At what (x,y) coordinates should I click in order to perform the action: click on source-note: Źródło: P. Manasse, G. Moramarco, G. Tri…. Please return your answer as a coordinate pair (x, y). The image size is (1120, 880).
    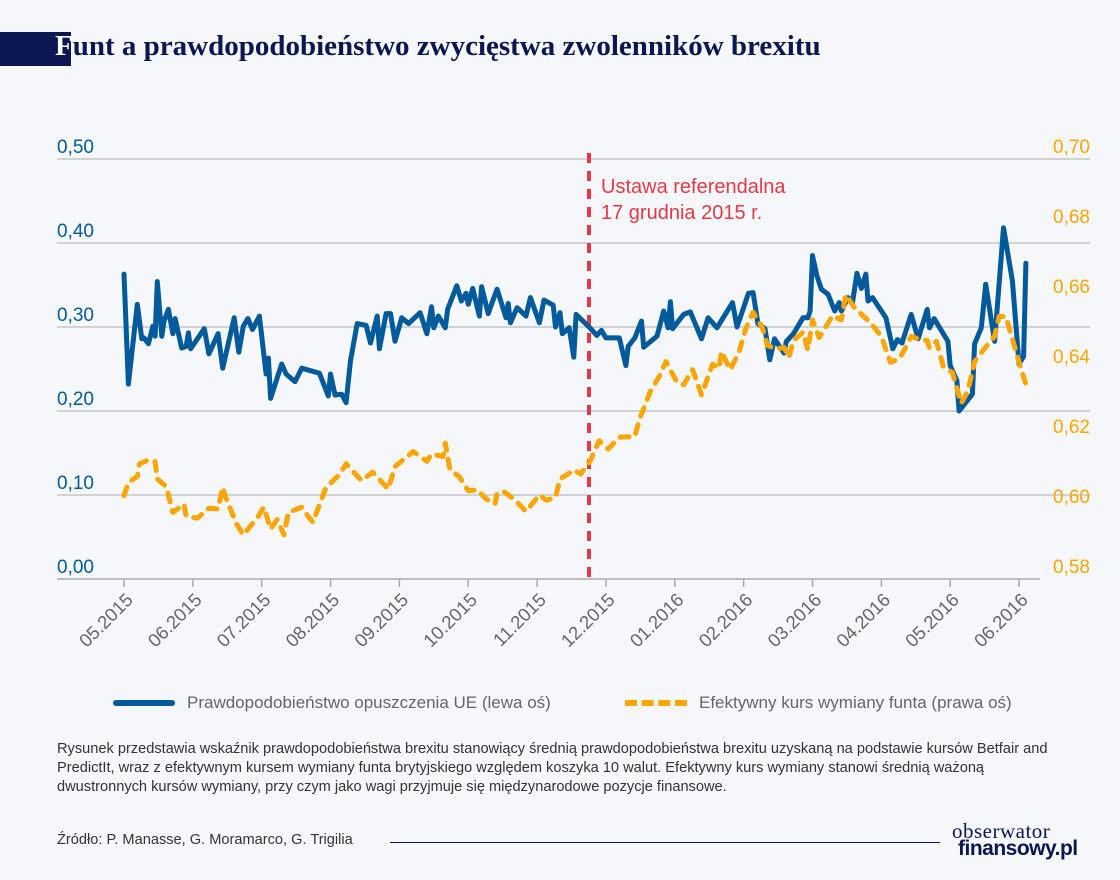
    Looking at the image, I should click on (205, 840).